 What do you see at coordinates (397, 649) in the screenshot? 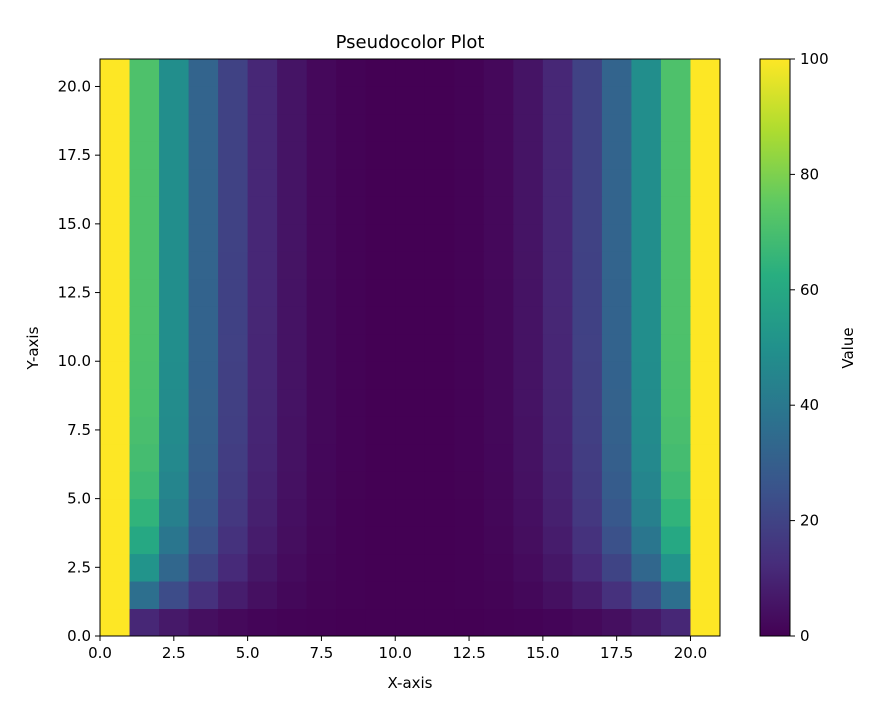
I see `x-axis-ticks: 0.0 2.5 5.0 7.5 10.0 12.5 15.0 17.5 20.0` at bounding box center [397, 649].